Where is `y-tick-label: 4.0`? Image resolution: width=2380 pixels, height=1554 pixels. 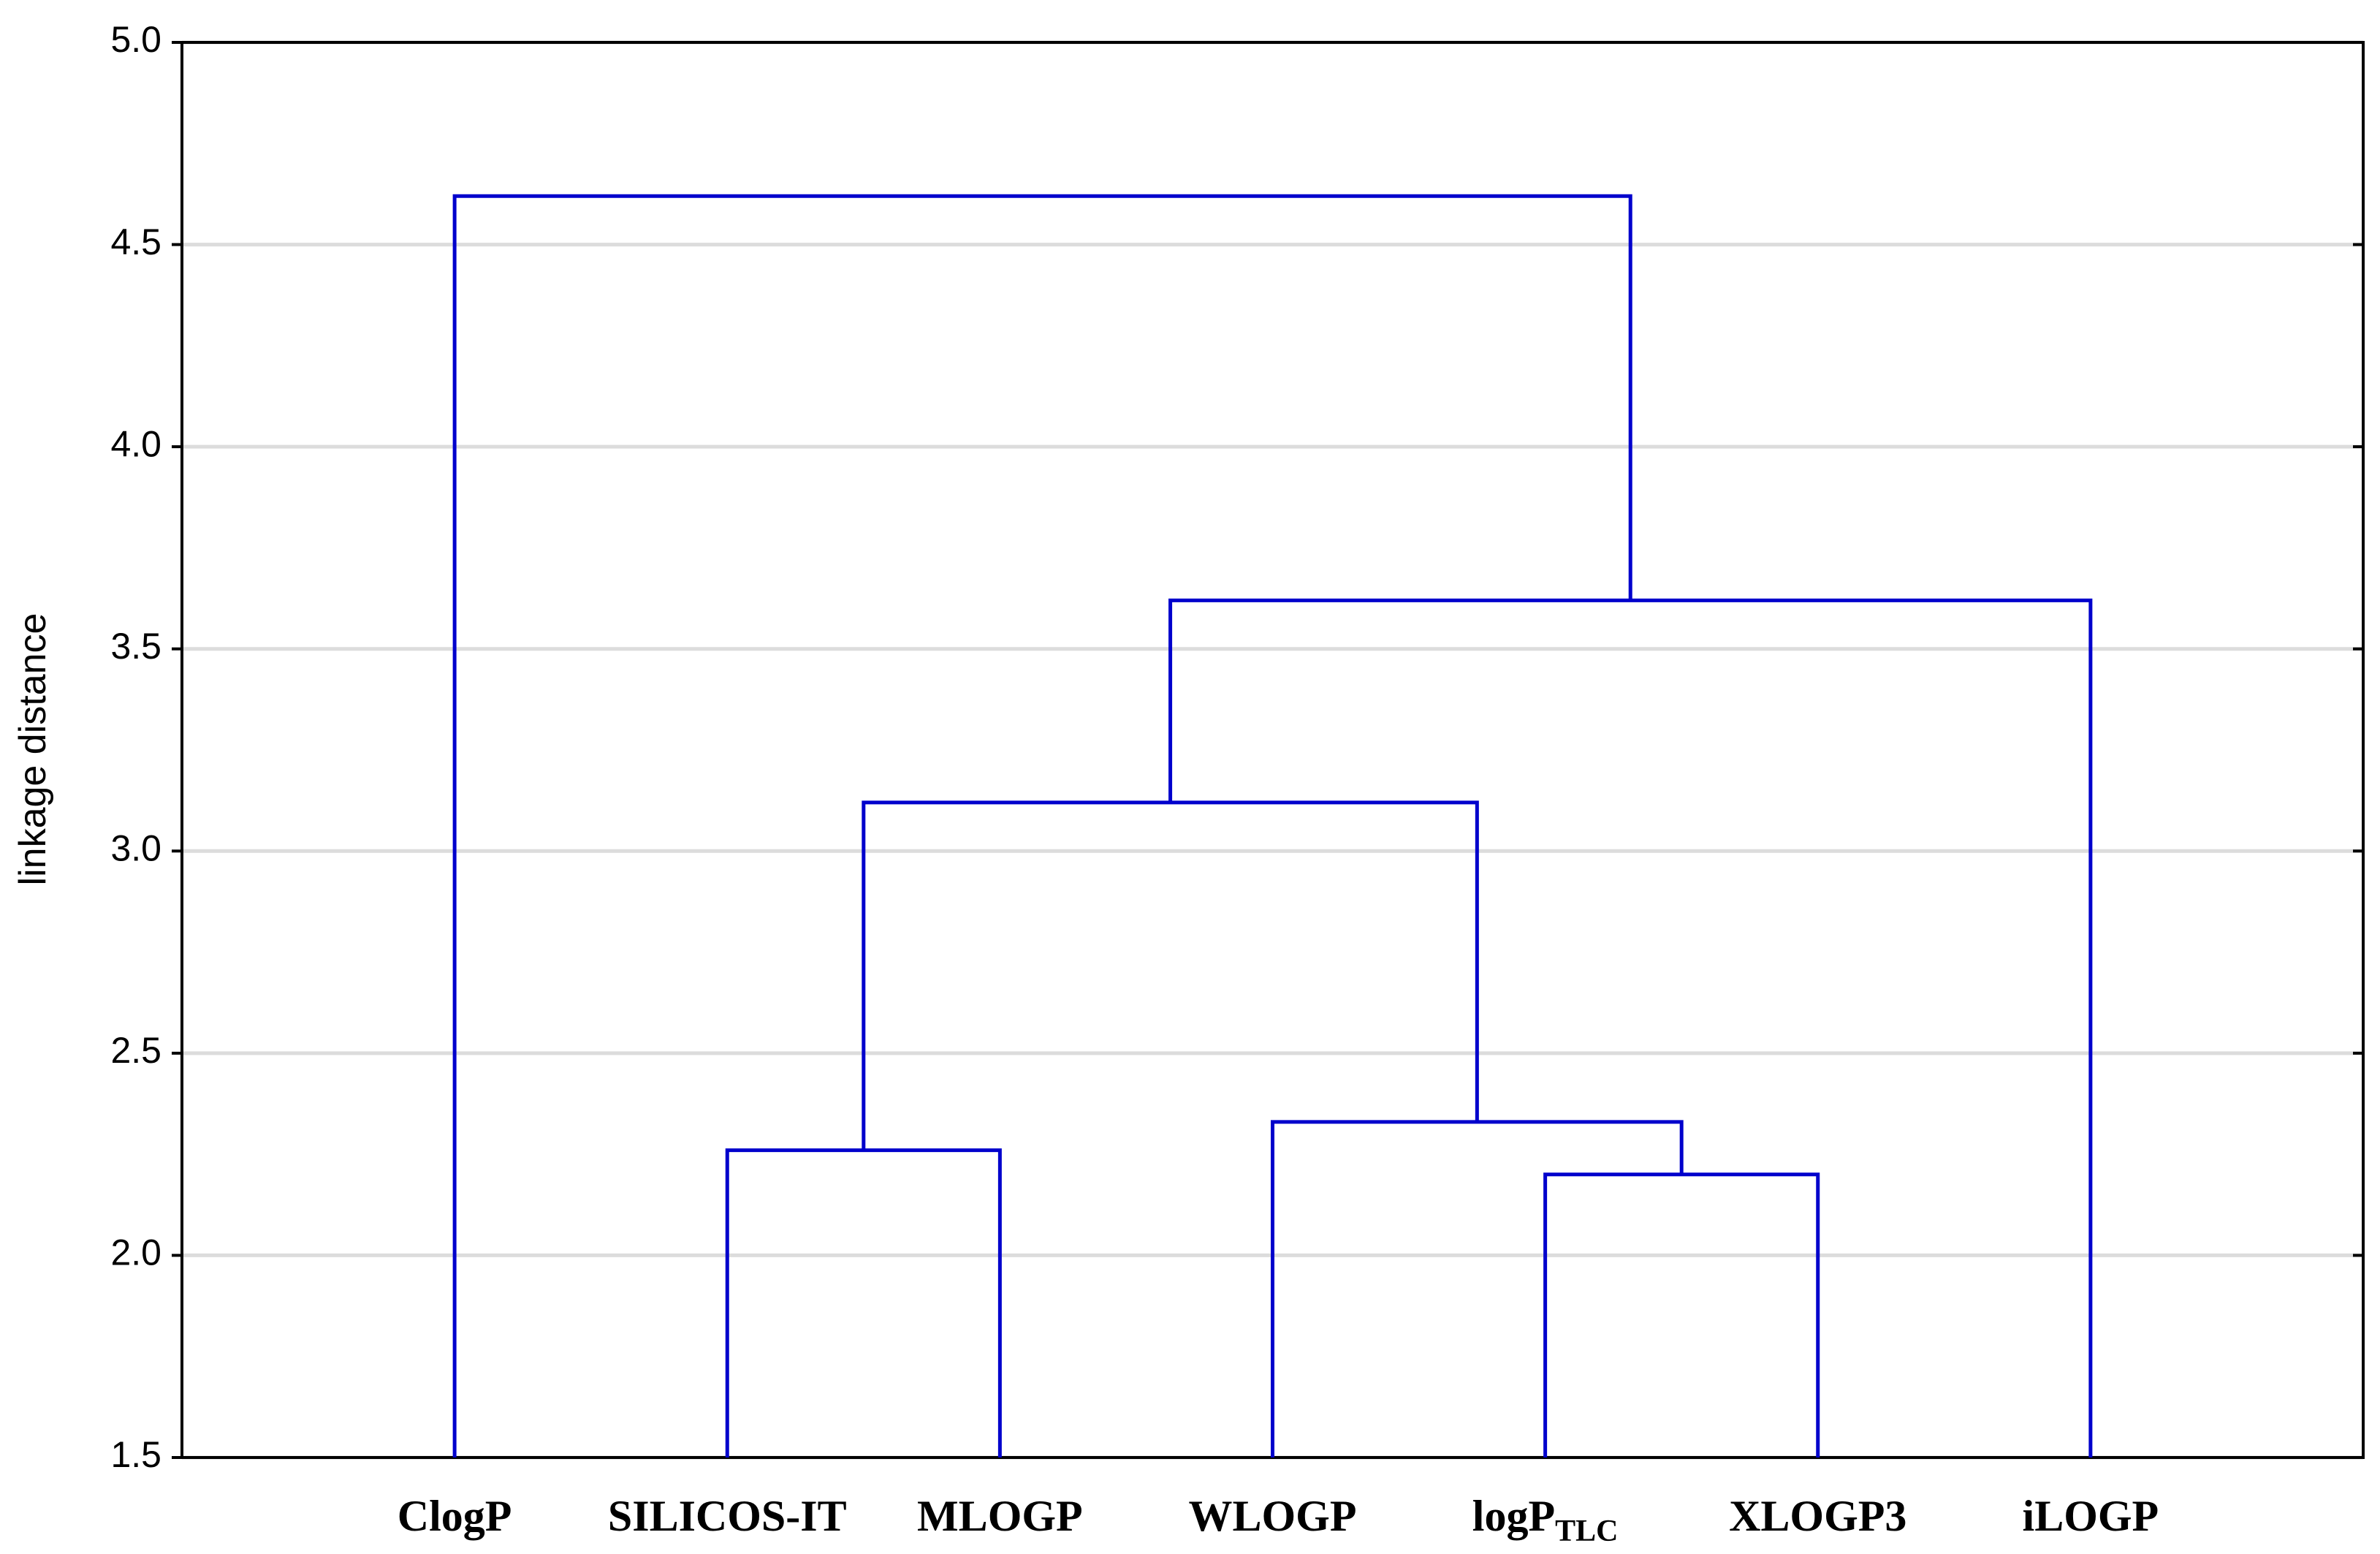 y-tick-label: 4.0 is located at coordinates (135, 444).